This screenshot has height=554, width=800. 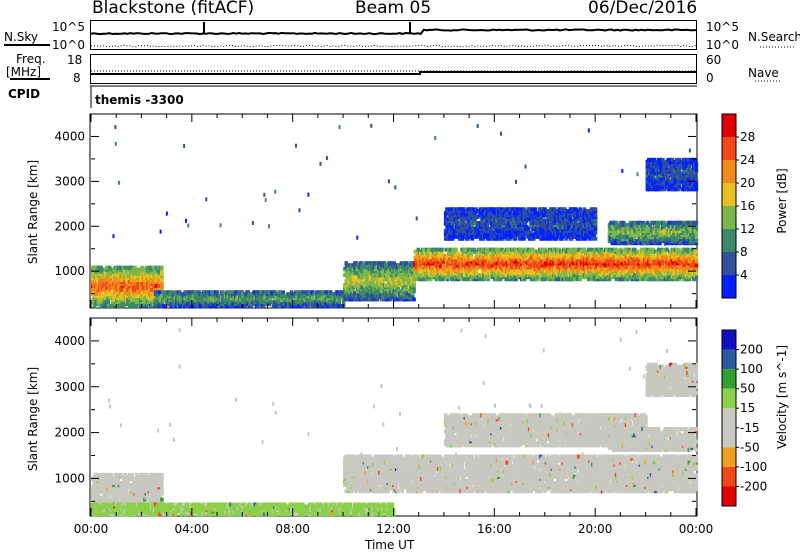 I want to click on nsky-trace, so click(x=393, y=32).